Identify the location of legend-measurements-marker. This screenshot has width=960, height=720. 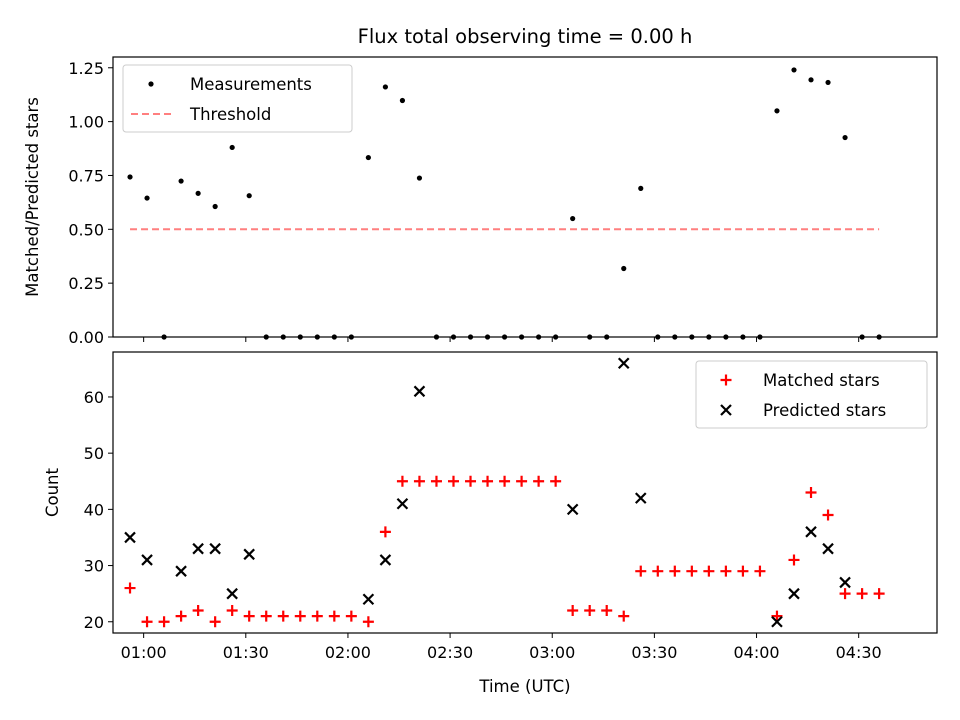
(151, 84).